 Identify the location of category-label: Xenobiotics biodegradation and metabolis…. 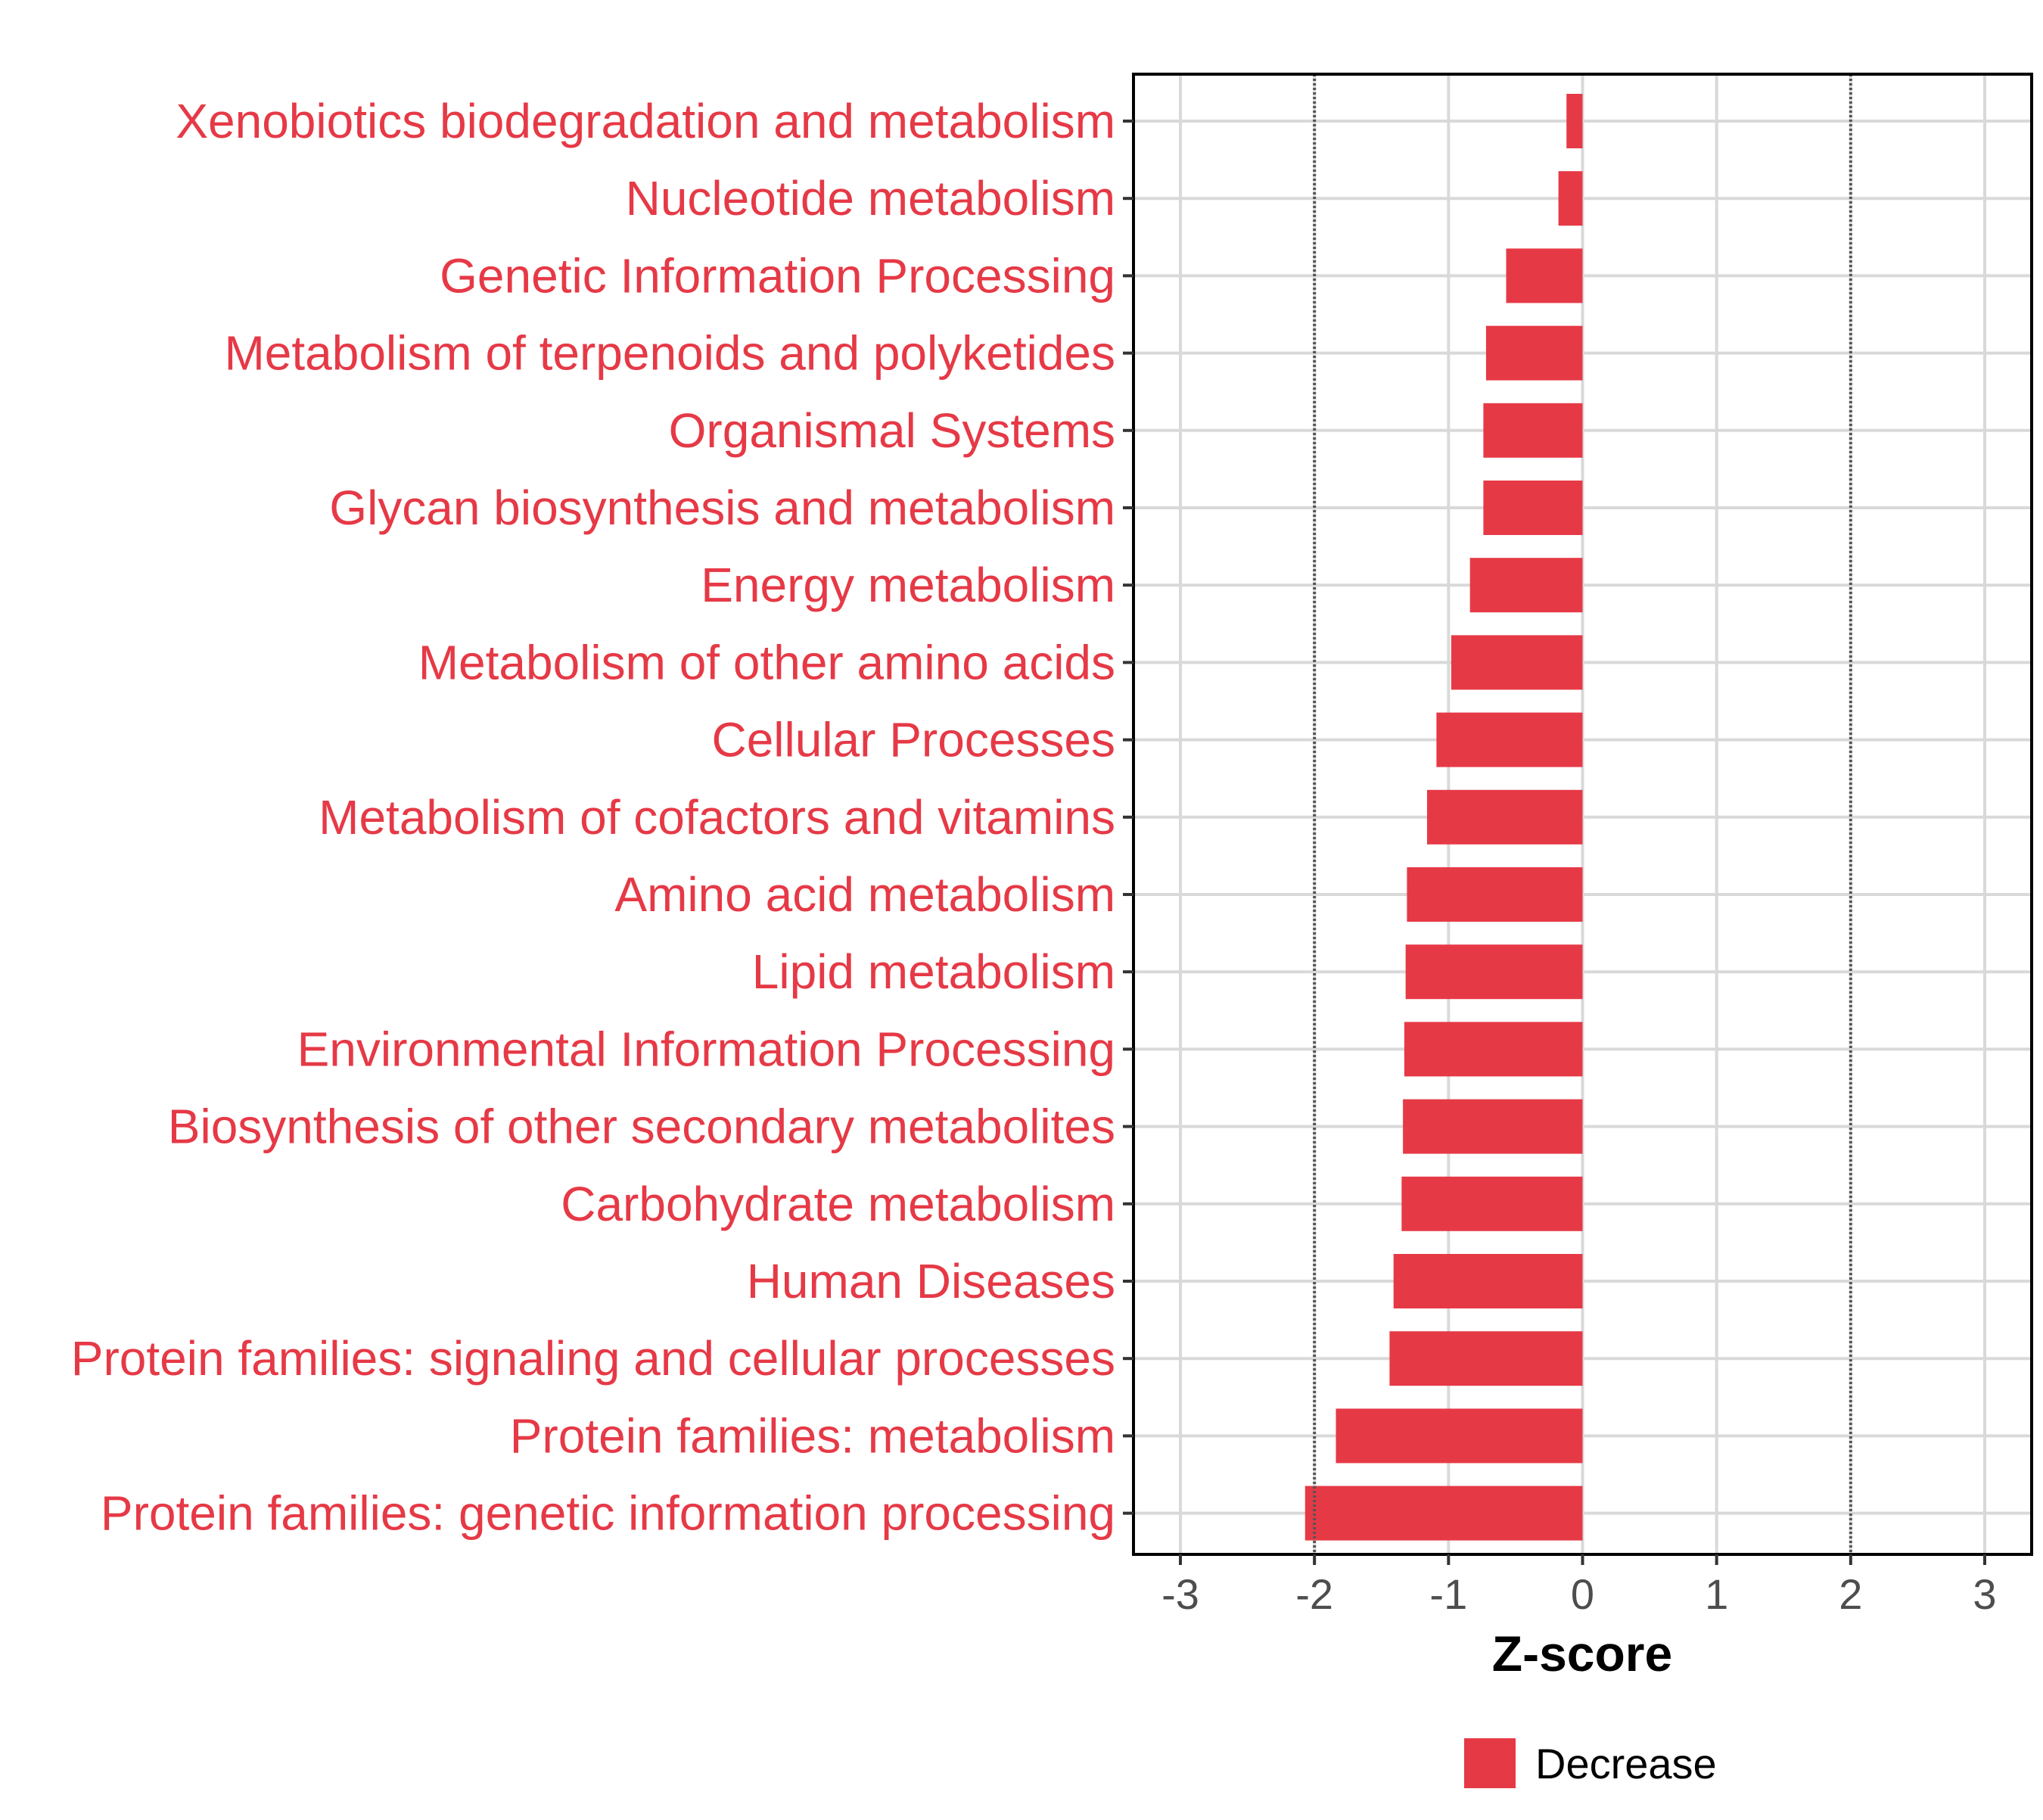
(646, 121).